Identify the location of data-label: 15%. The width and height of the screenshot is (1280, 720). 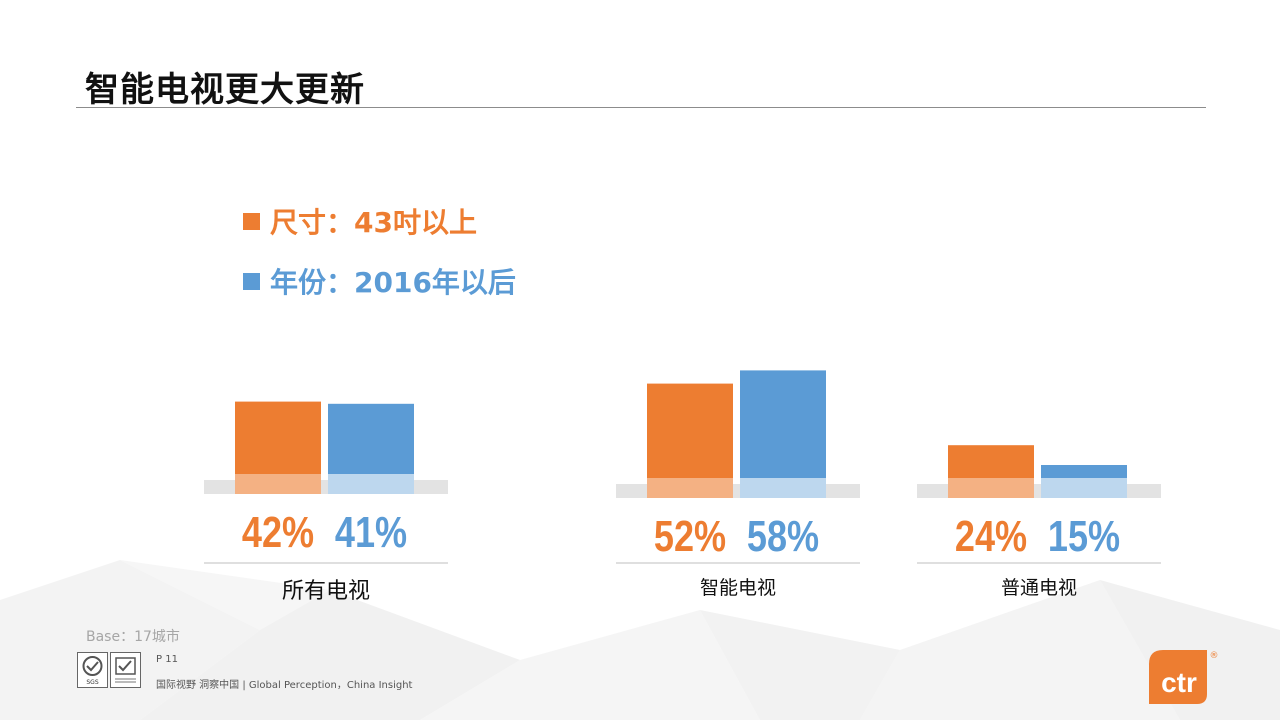
(1084, 536).